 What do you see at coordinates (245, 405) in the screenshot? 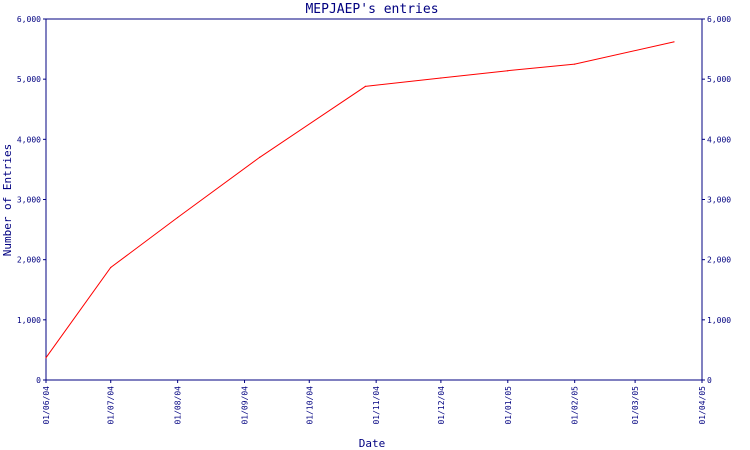
I see `x-tick-label: 01/09/04` at bounding box center [245, 405].